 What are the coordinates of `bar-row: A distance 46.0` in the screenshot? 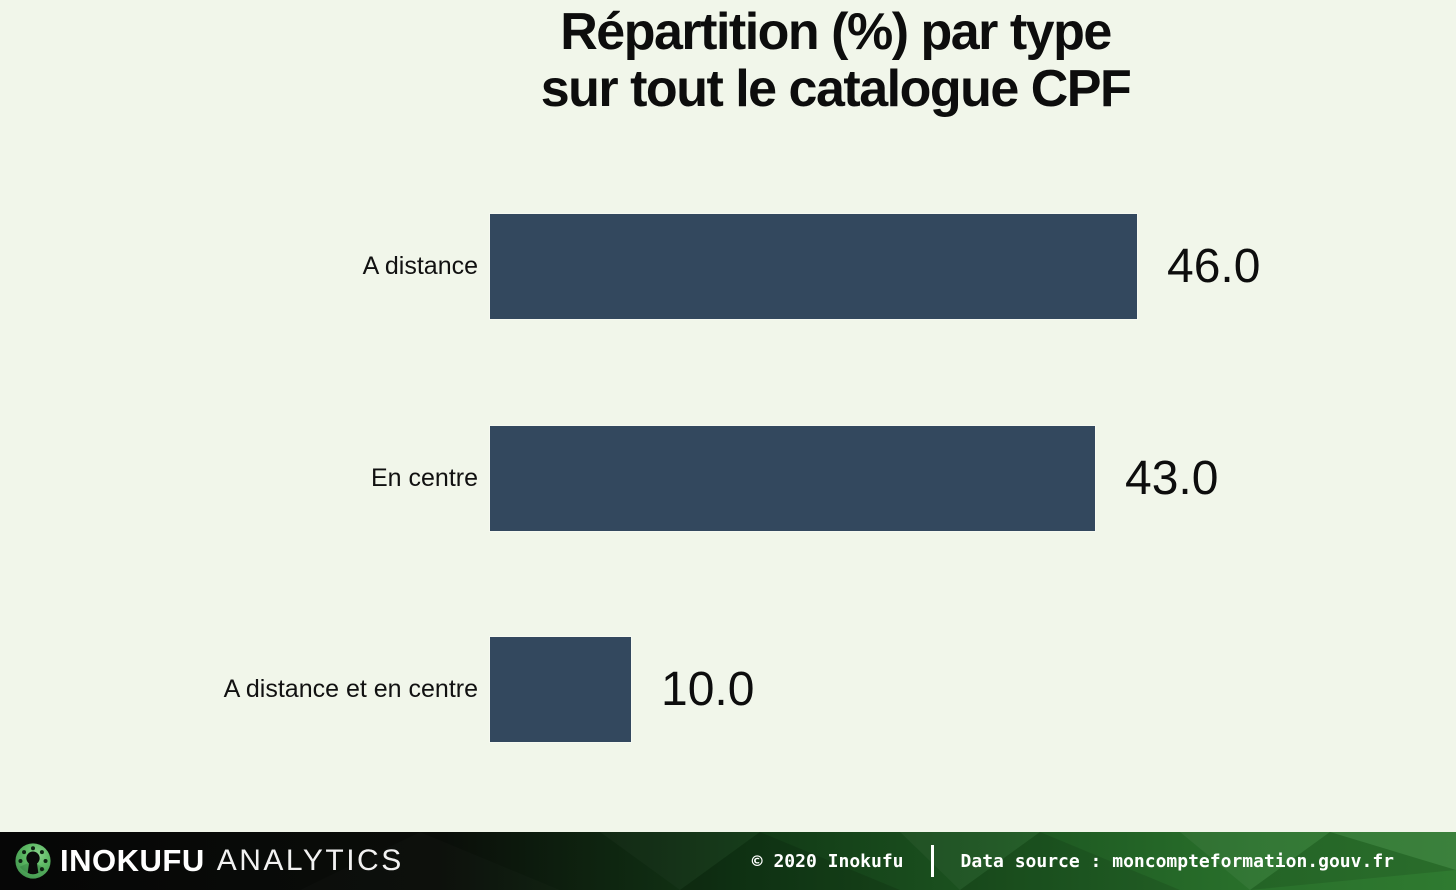 It's located at (728, 266).